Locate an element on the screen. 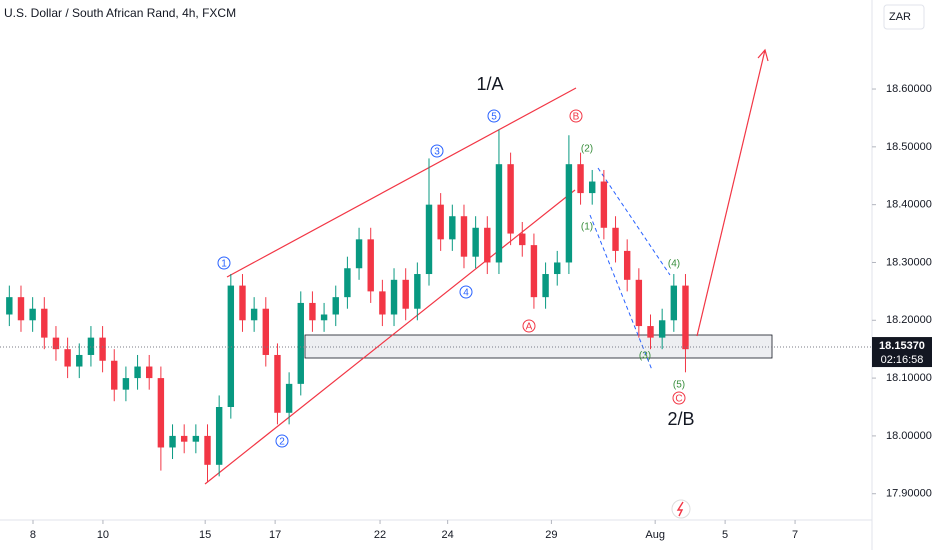  x-tick-label: 29 is located at coordinates (551, 535).